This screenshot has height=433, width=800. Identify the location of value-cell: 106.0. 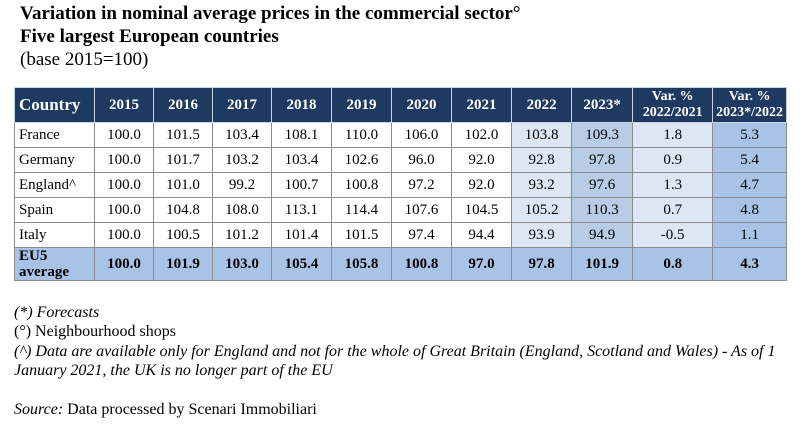
(421, 135).